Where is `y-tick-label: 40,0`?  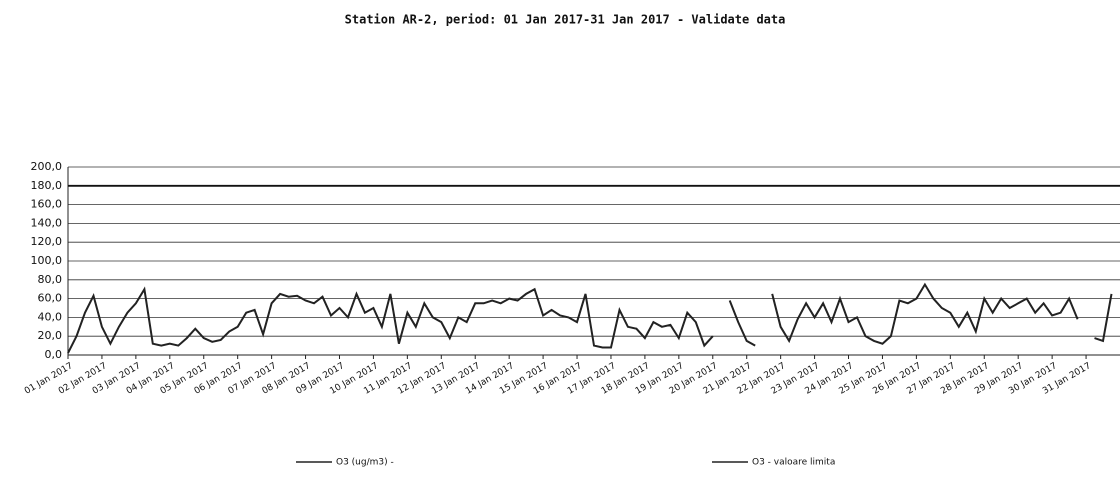
y-tick-label: 40,0 is located at coordinates (50, 316).